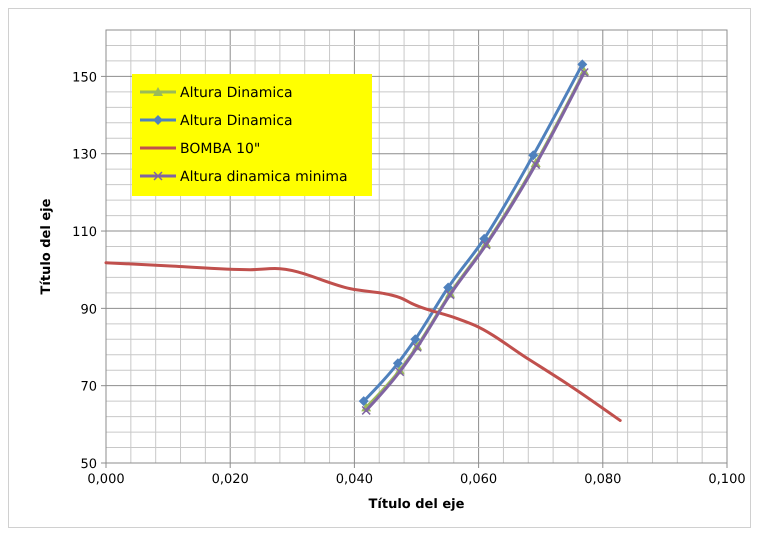 This screenshot has width=759, height=536. I want to click on x-tick-label: 0,020, so click(230, 479).